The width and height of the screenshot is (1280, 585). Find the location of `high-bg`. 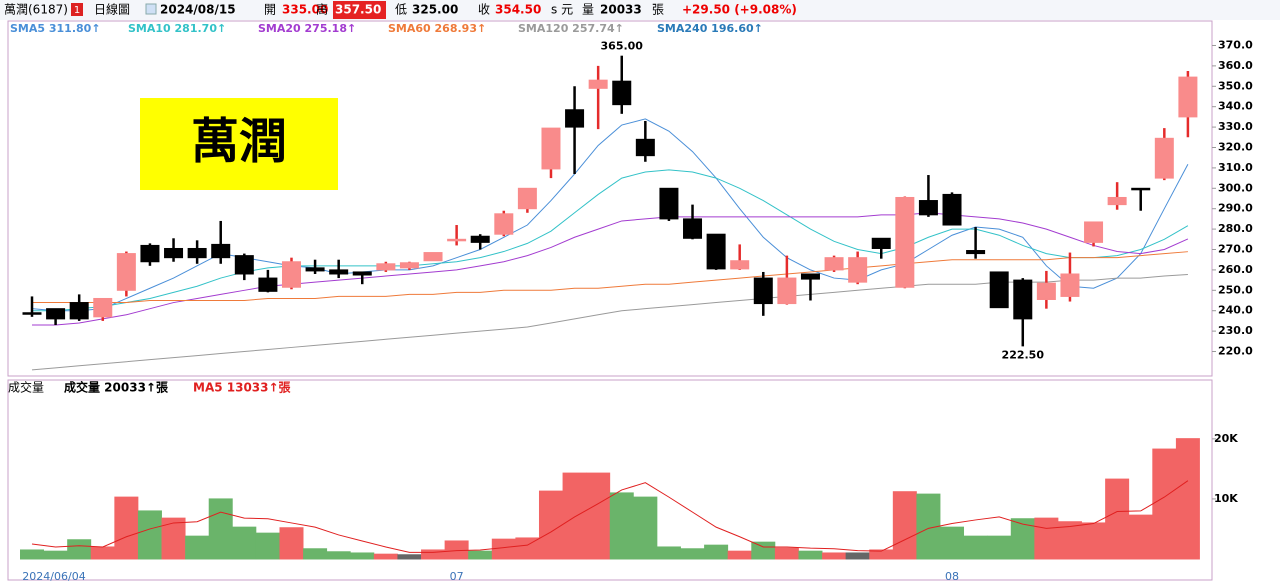

high-bg is located at coordinates (359, 10).